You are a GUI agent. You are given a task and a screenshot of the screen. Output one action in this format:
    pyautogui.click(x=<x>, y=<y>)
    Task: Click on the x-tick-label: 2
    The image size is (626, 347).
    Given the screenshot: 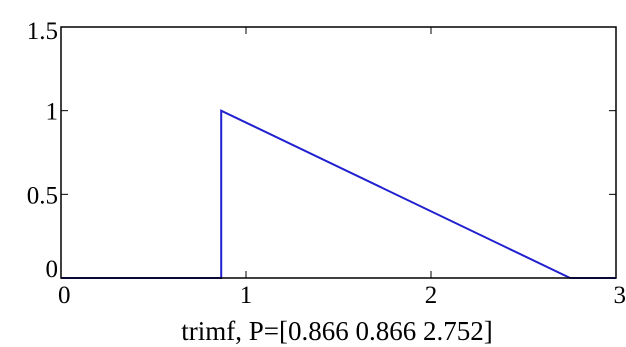 What is the action you would take?
    pyautogui.click(x=431, y=295)
    